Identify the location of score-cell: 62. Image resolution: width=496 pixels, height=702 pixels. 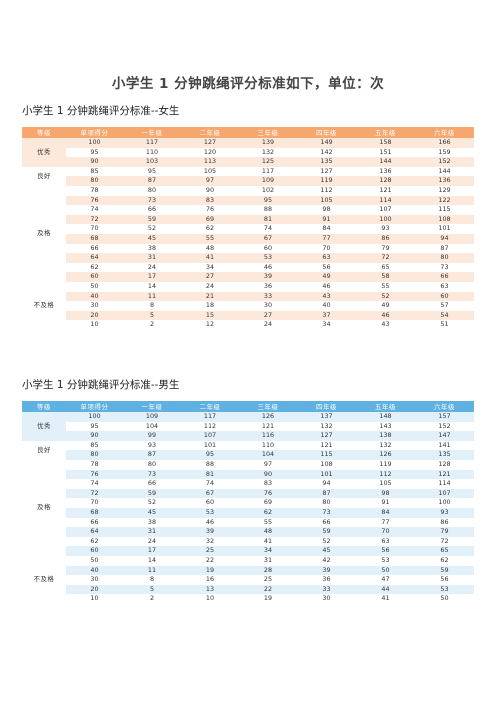
(94, 267).